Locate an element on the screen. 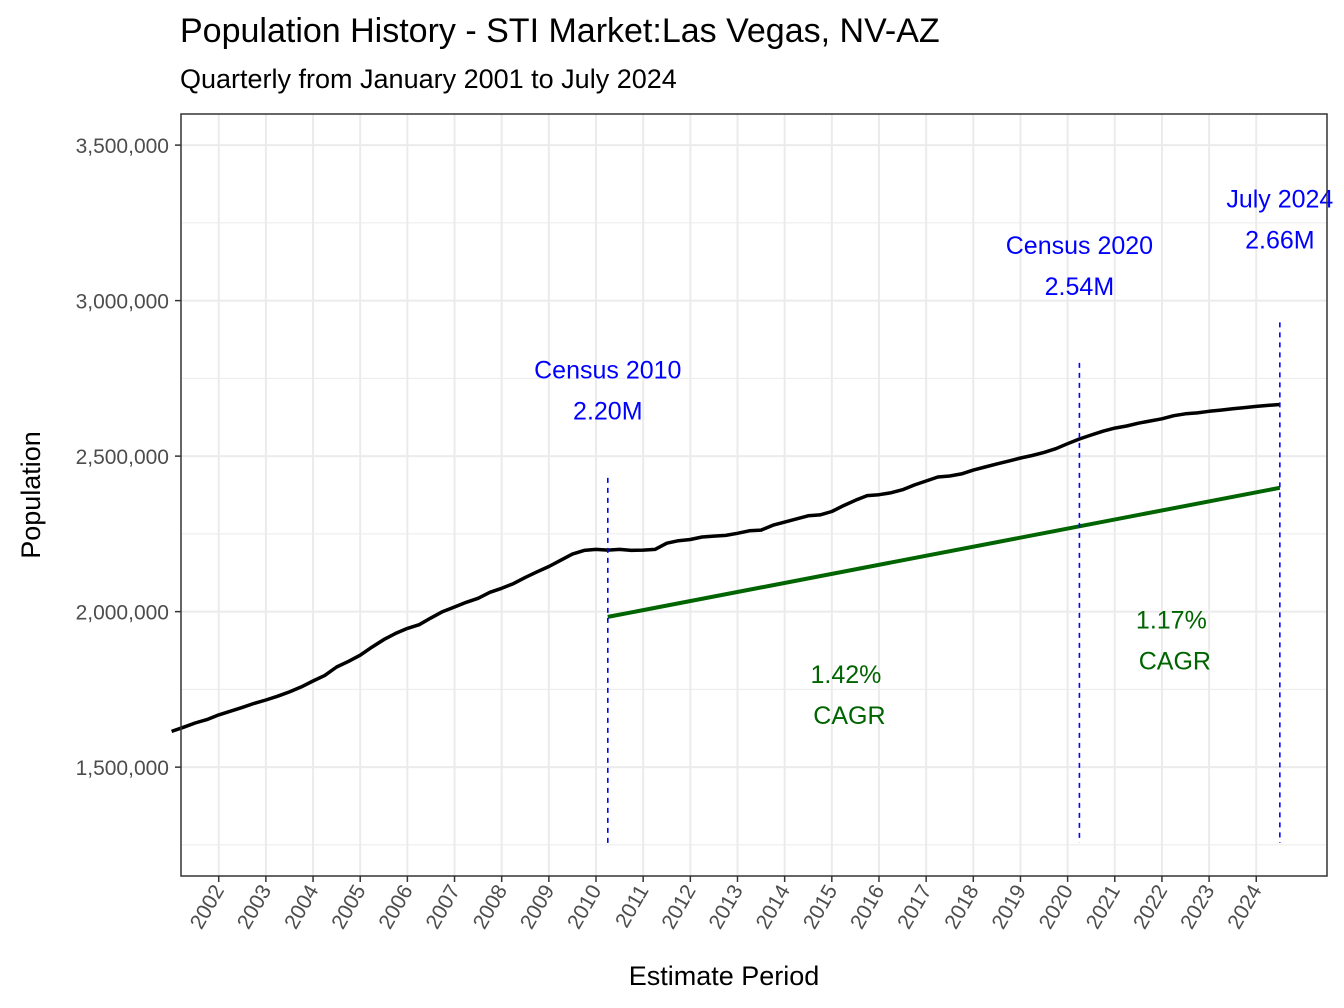 This screenshot has width=1344, height=1008. x-tick-label: 2004 is located at coordinates (301, 907).